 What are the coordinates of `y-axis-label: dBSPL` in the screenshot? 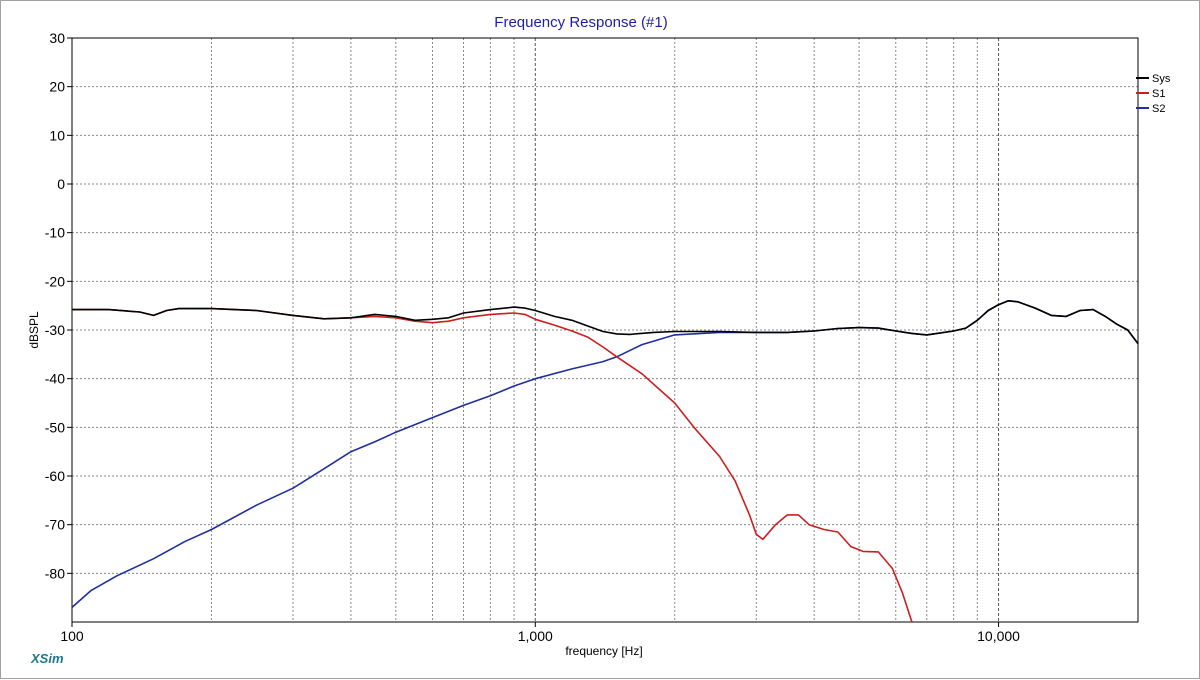 It's located at (34, 330).